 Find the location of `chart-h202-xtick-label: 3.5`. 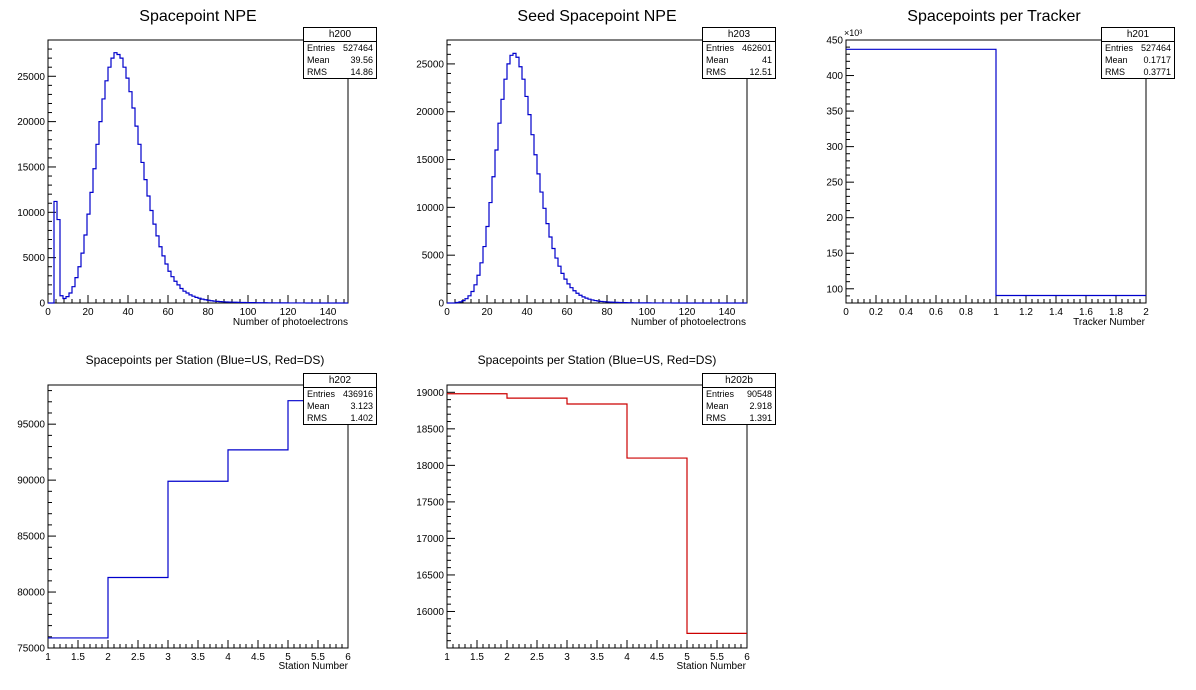

chart-h202-xtick-label: 3.5 is located at coordinates (198, 657).